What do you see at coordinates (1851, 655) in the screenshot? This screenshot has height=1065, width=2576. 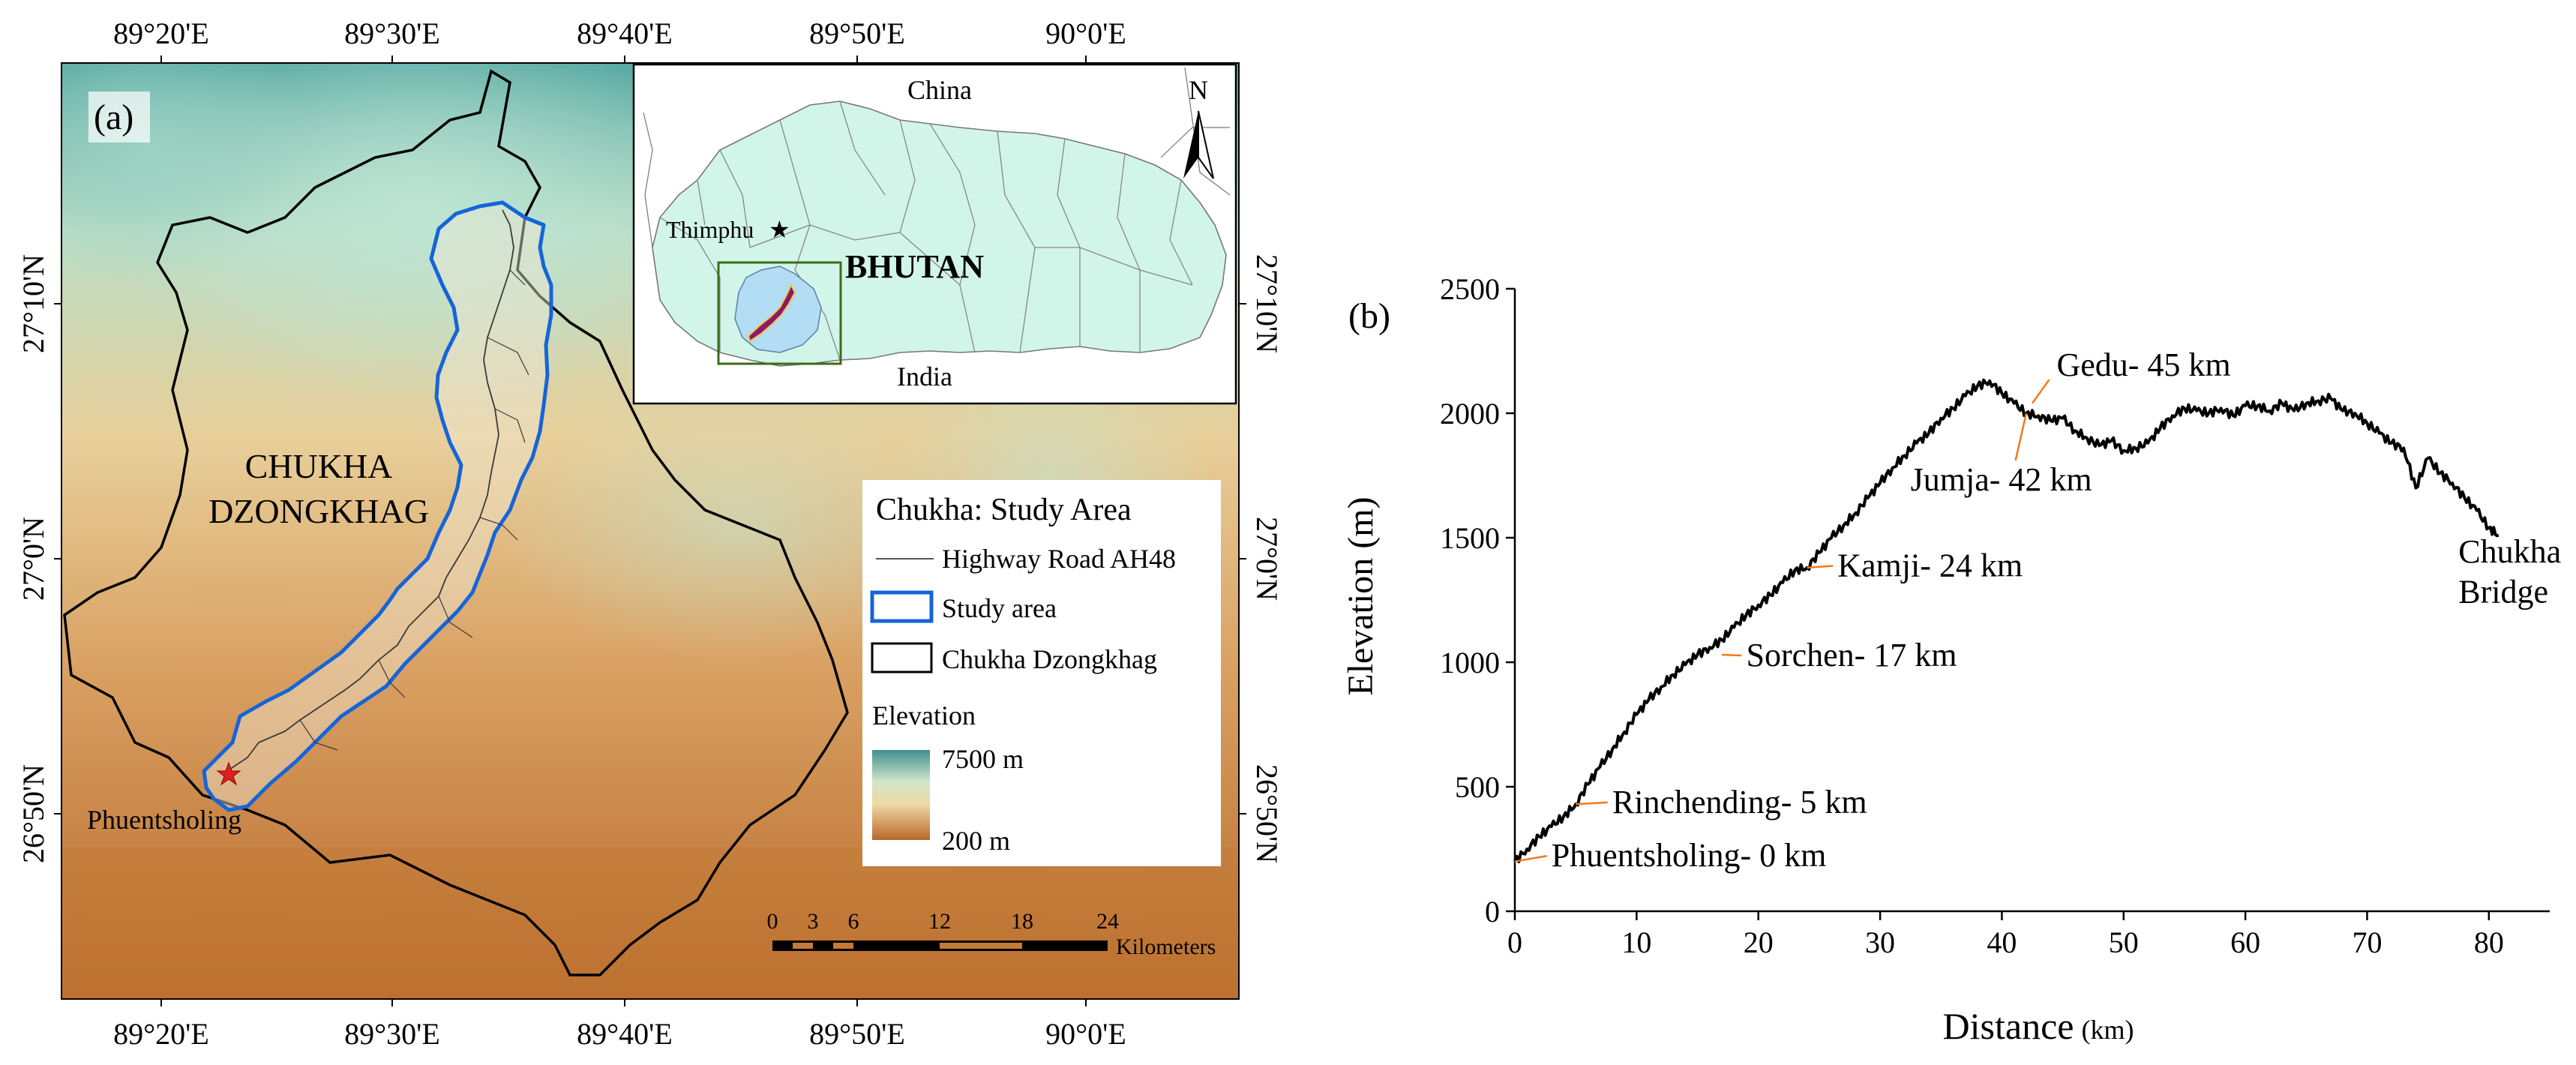 I see `annotation-label: Sorchen- 17 km` at bounding box center [1851, 655].